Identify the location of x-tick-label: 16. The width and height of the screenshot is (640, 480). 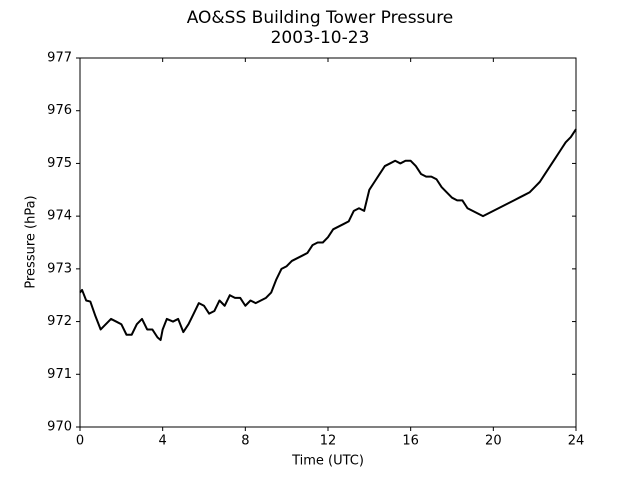
(410, 441).